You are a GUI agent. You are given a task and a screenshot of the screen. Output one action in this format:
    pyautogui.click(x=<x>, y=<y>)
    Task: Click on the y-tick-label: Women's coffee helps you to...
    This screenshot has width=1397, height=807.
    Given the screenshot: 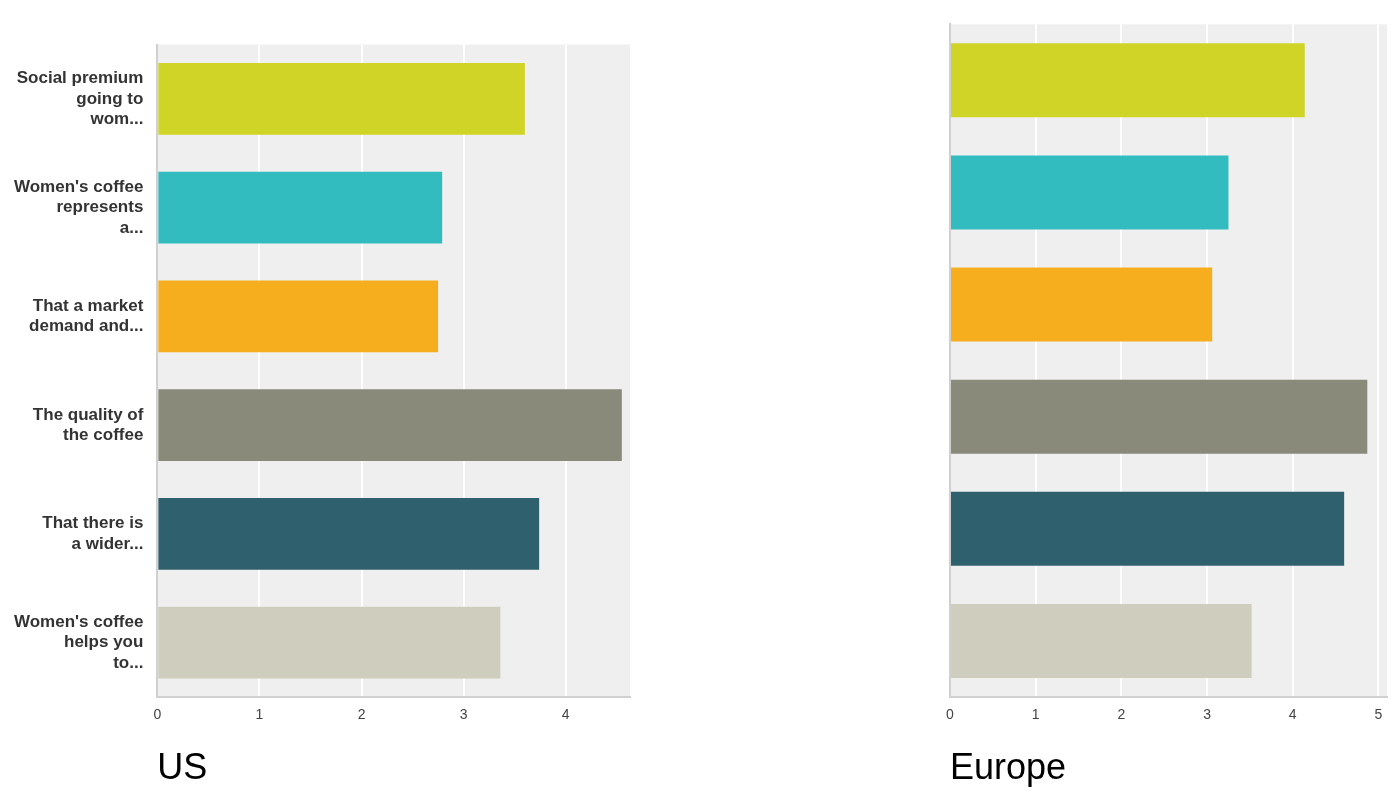 What is the action you would take?
    pyautogui.click(x=78, y=641)
    